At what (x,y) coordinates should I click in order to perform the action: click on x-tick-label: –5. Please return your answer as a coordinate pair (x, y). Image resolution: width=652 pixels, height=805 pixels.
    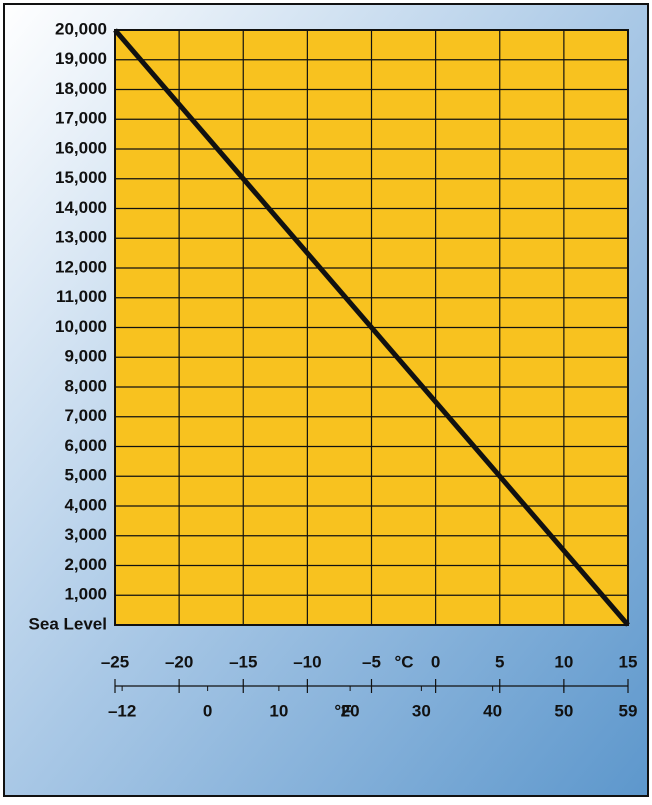
    Looking at the image, I should click on (371, 661).